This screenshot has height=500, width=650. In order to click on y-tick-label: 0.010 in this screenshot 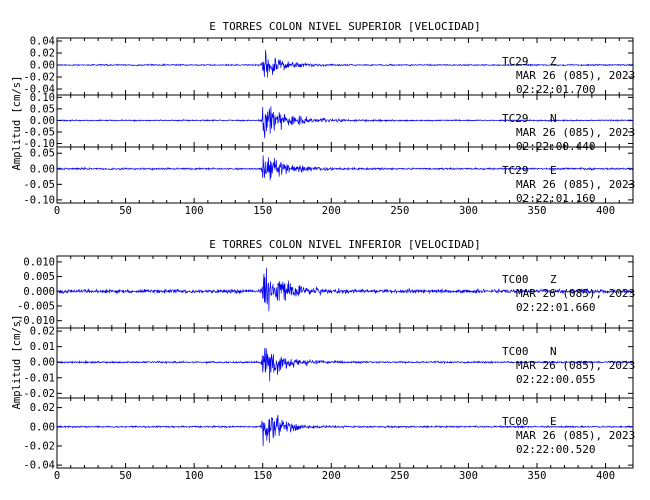, I will do `click(39, 262)`.